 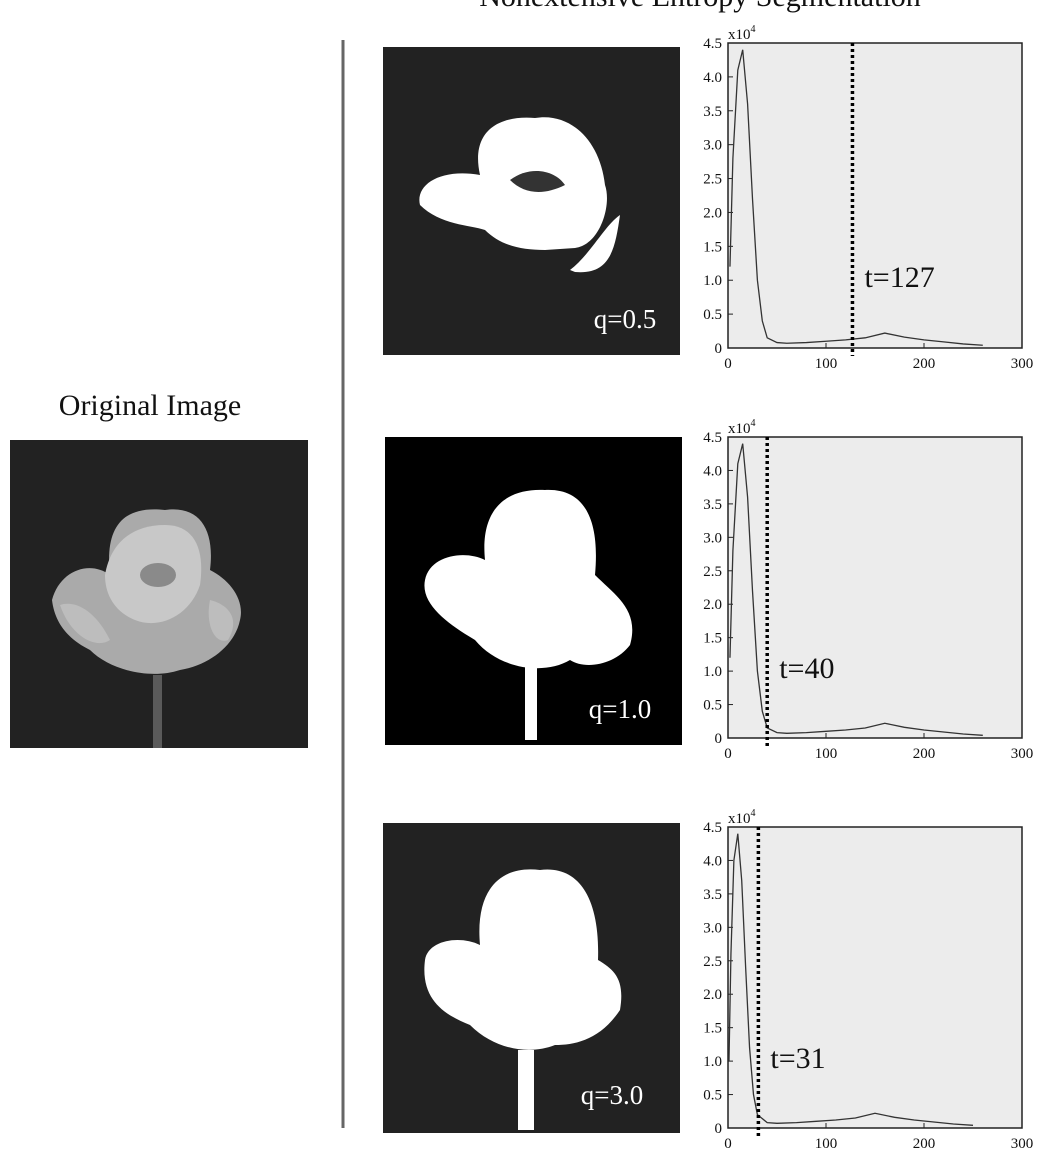 I want to click on threshold-label: t=31, so click(x=797, y=1058).